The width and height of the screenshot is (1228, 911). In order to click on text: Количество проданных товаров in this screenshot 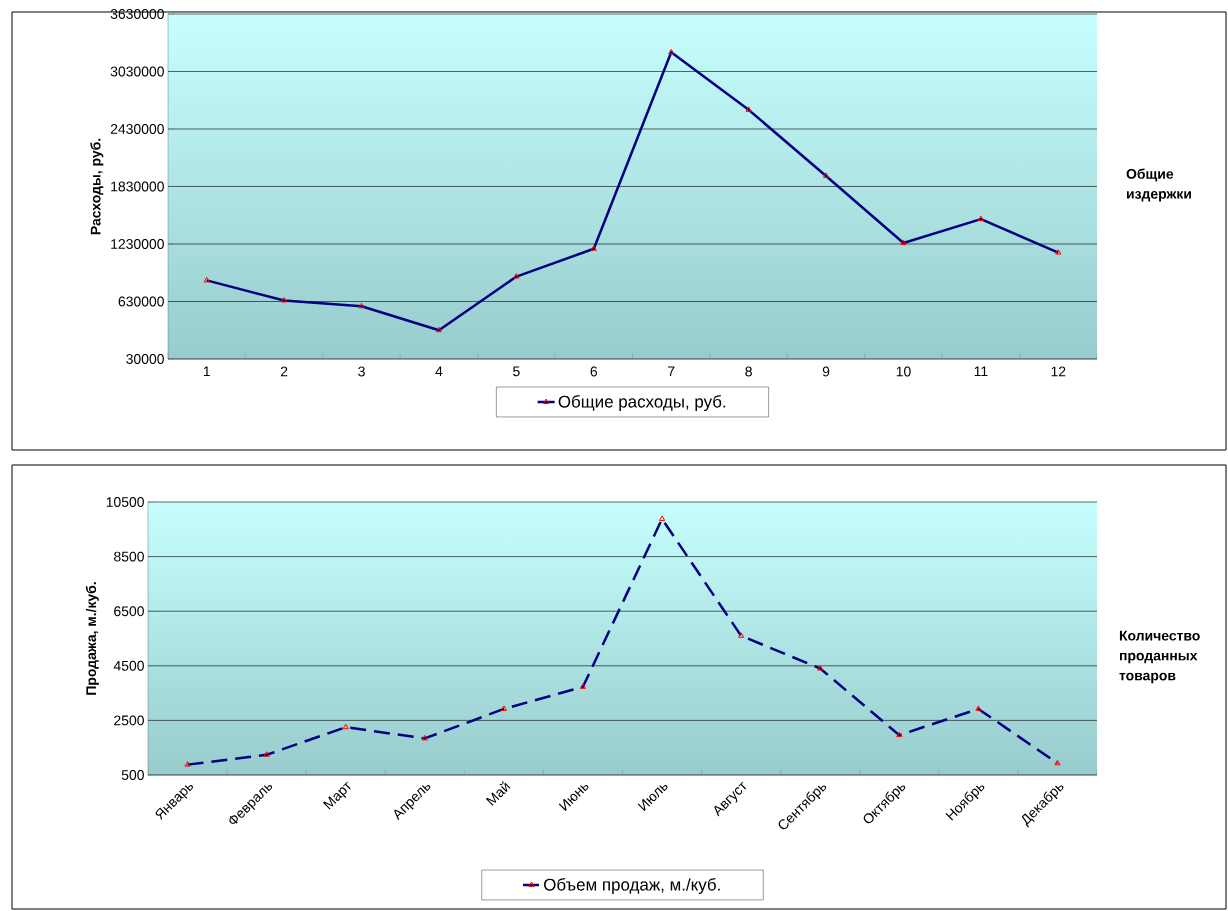, I will do `click(1159, 657)`.